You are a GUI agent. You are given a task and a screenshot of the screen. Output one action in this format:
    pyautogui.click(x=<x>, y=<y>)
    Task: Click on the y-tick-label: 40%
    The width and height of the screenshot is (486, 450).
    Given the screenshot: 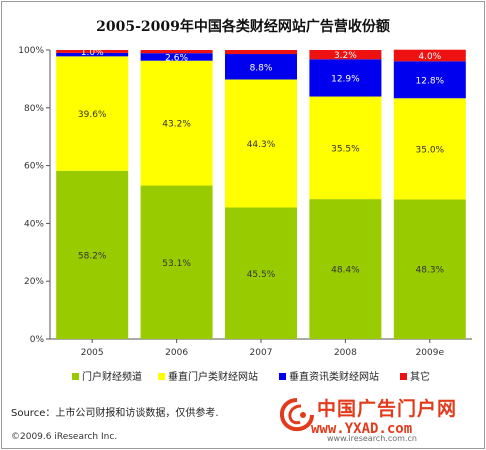 What is the action you would take?
    pyautogui.click(x=34, y=224)
    